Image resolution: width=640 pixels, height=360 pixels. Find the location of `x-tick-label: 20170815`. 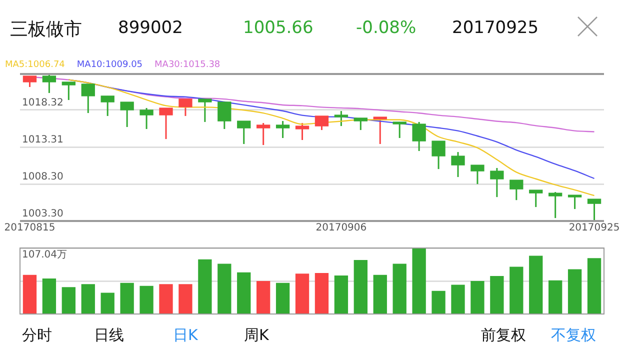

x-tick-label: 20170815 is located at coordinates (30, 228).